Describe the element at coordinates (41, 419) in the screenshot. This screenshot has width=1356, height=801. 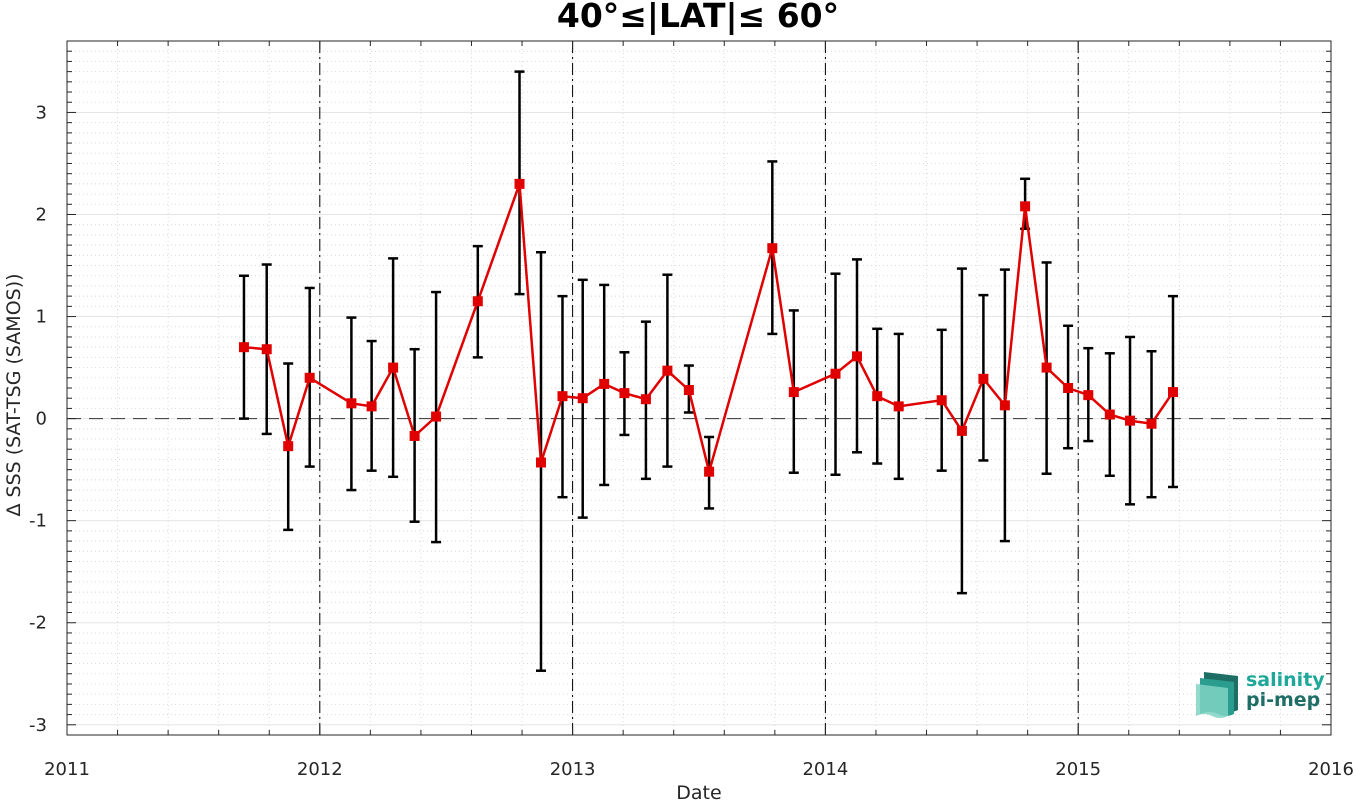
I see `y-tick-label: 0` at that location.